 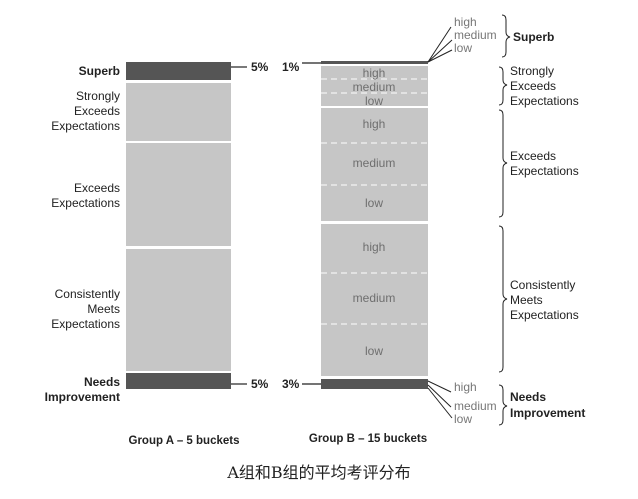 I want to click on b-superb-brace, so click(x=506, y=36).